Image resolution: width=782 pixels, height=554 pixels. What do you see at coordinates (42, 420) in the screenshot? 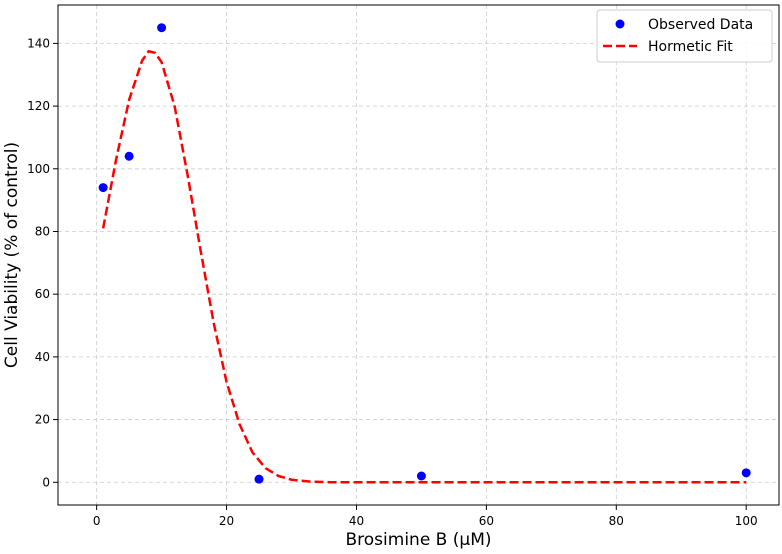
I see `y-tick-label: 20` at bounding box center [42, 420].